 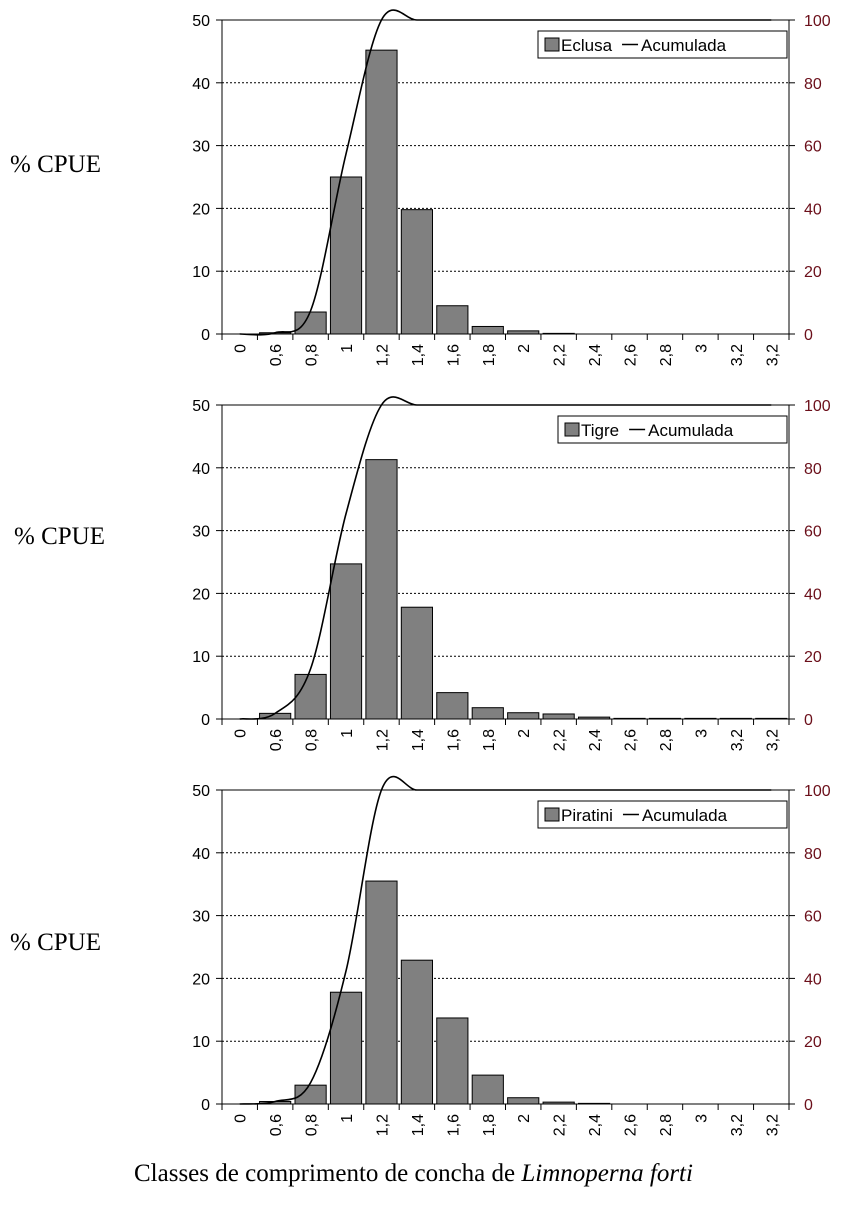 I want to click on caption-species: Limnoperna forti, so click(x=607, y=1173).